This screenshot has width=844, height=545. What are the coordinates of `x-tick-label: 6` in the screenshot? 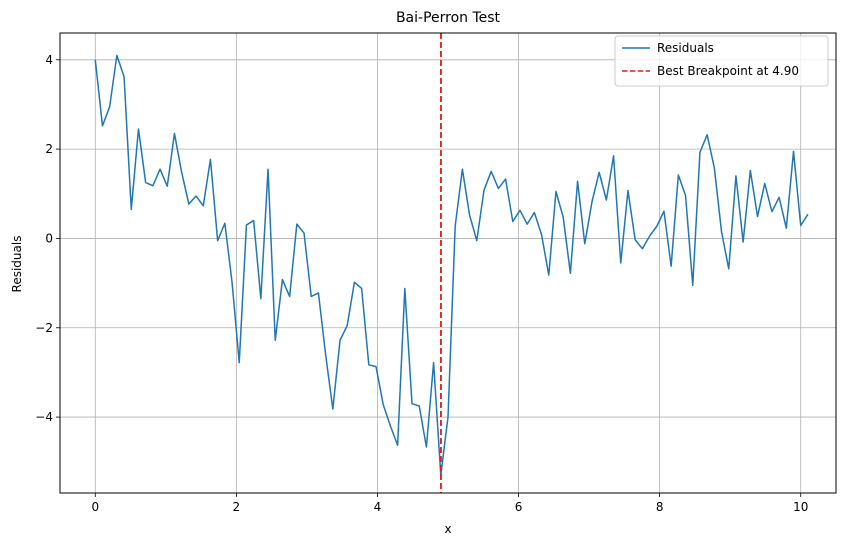 It's located at (519, 507).